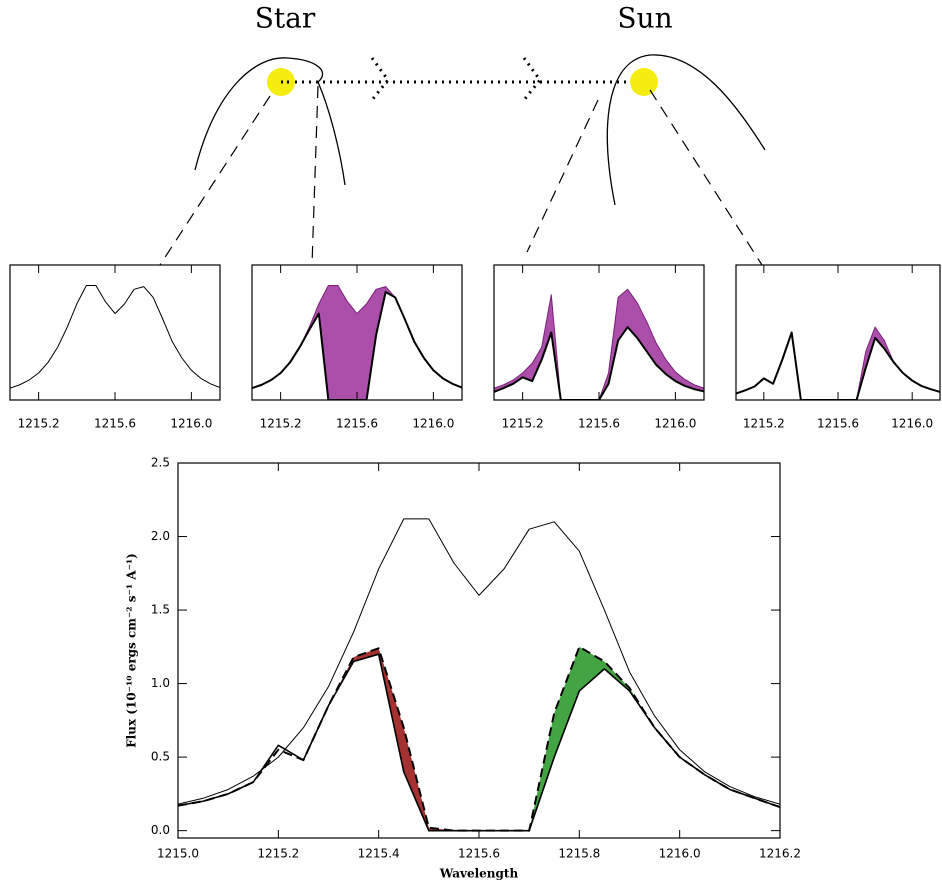 Image resolution: width=942 pixels, height=886 pixels. I want to click on y-tick-label: 0.0, so click(160, 830).